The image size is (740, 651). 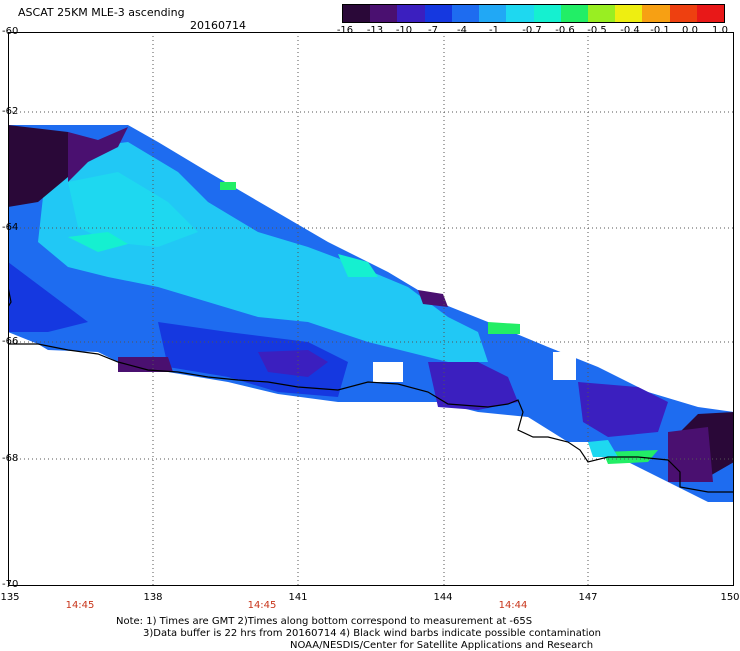 I want to click on colorbar-label: -0.6, so click(x=565, y=30).